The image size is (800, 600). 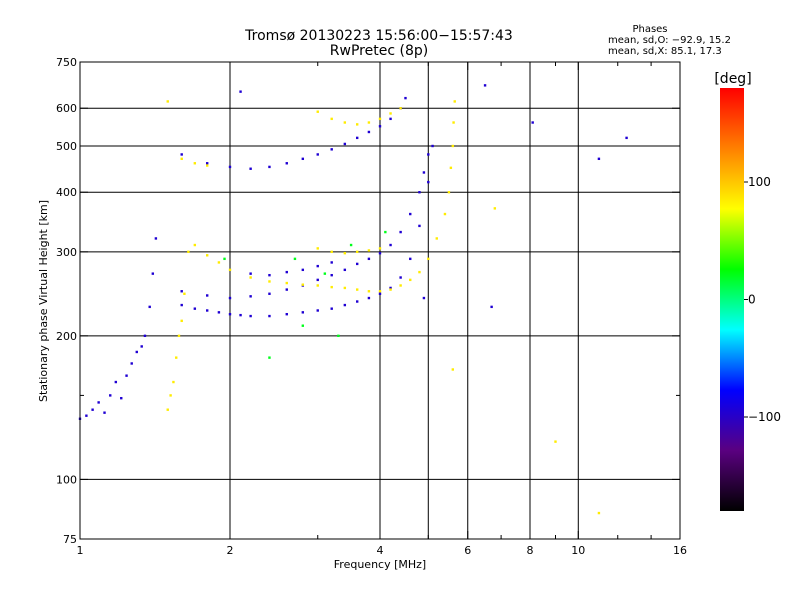 I want to click on chart-title: Tromsø 20130223 15:56:00−15:57:43, so click(x=378, y=36).